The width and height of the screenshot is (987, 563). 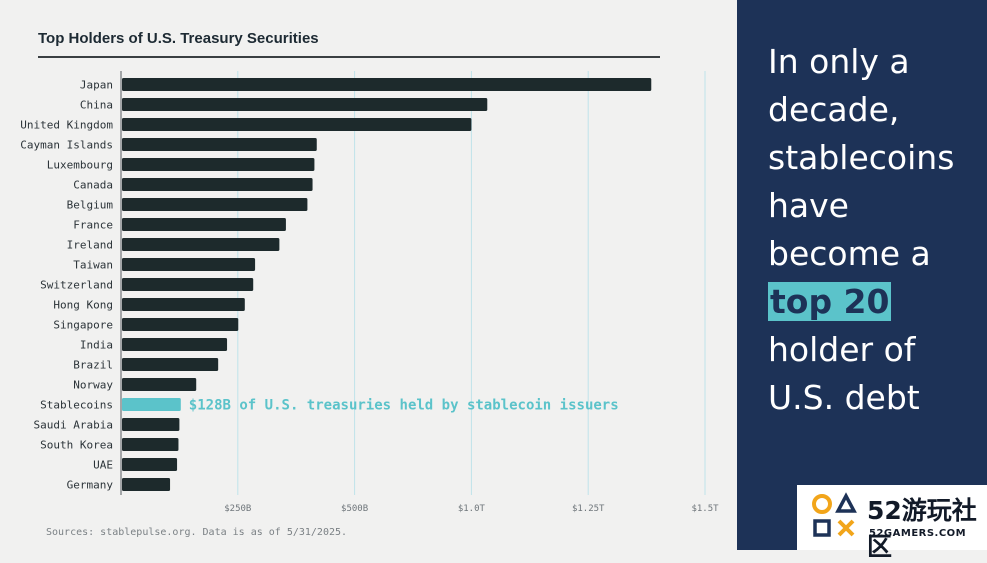 What do you see at coordinates (588, 509) in the screenshot?
I see `x-tick-label: $1.25T` at bounding box center [588, 509].